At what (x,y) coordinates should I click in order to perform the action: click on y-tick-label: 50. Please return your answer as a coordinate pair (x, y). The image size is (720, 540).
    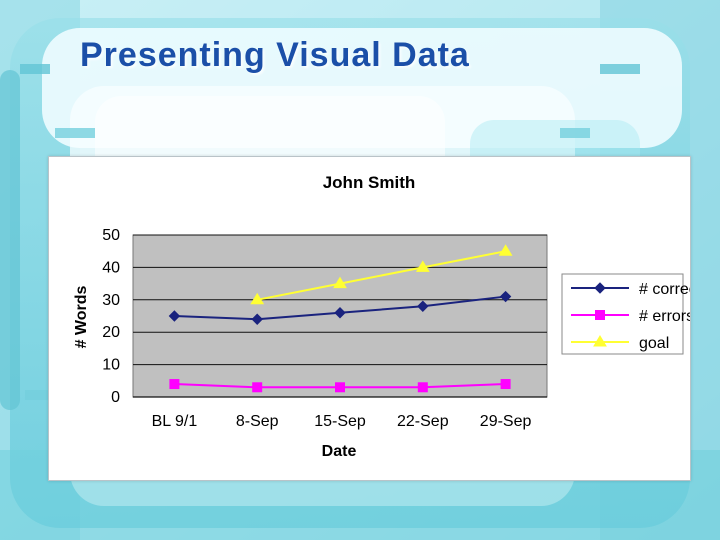
    Looking at the image, I should click on (111, 235).